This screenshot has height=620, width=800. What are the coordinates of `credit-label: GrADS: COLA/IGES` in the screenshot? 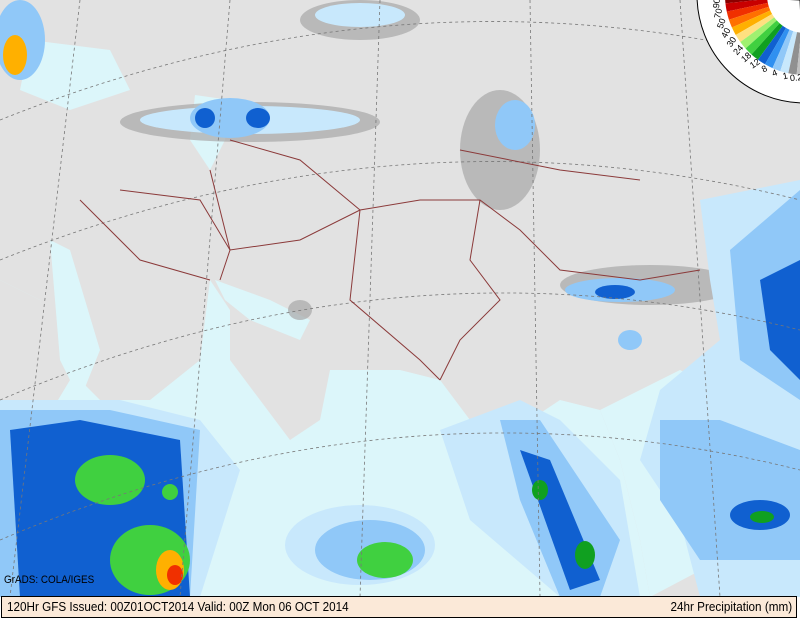 It's located at (49, 580).